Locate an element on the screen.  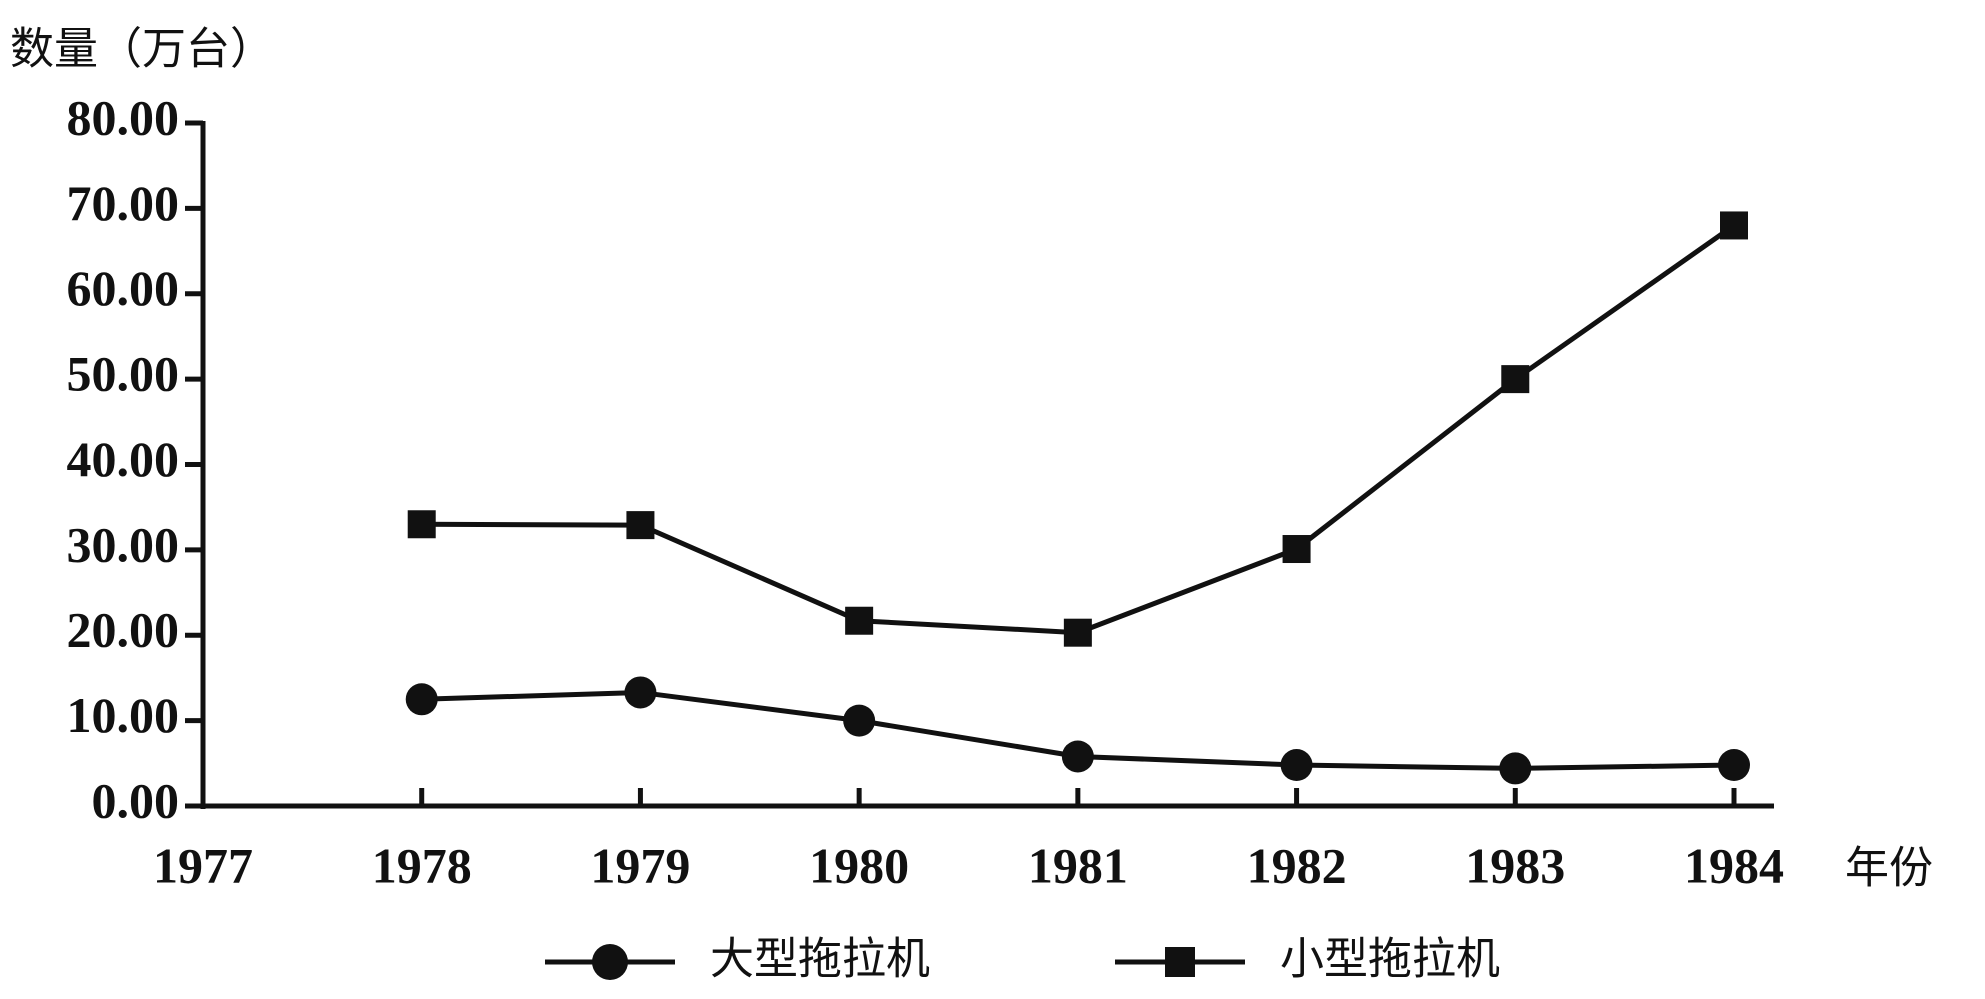
legend-label: 大型拖拉机 is located at coordinates (820, 959).